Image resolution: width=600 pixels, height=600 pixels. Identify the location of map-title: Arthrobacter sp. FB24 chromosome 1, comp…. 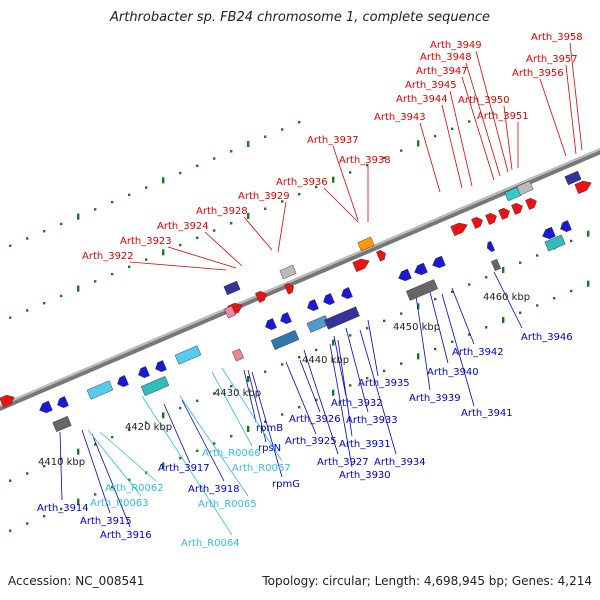
(300, 17).